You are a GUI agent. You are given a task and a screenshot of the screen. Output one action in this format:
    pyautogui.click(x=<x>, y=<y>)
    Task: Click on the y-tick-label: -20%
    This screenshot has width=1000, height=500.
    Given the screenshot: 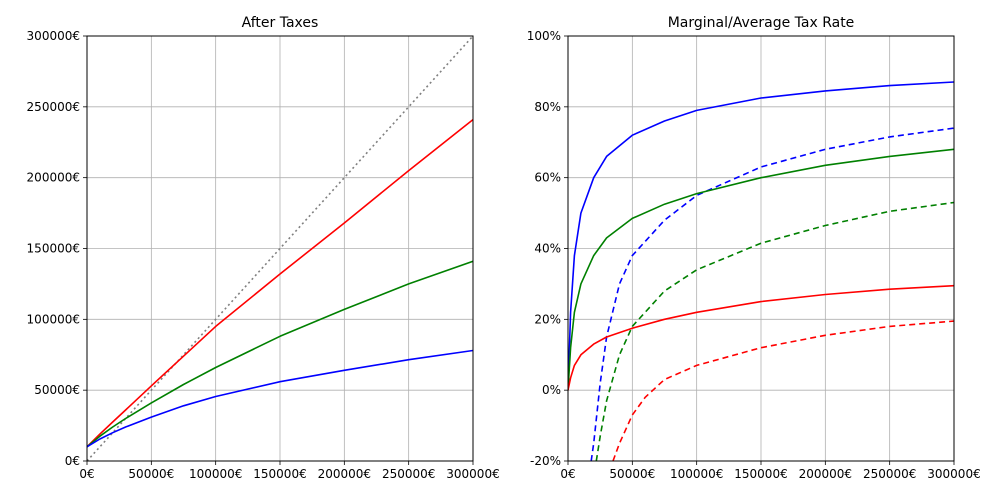 What is the action you would take?
    pyautogui.click(x=545, y=461)
    